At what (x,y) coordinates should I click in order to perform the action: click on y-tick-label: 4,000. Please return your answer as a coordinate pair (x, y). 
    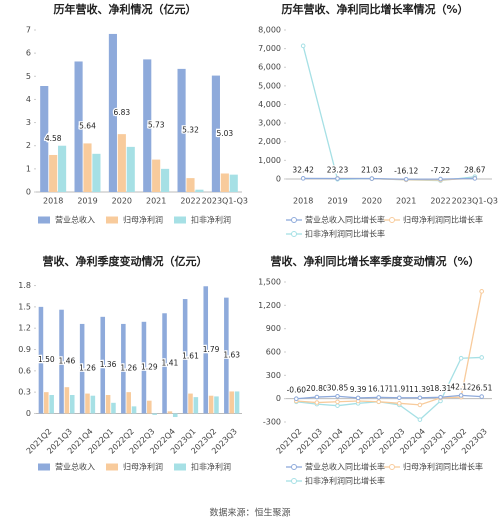
    Looking at the image, I should click on (269, 104).